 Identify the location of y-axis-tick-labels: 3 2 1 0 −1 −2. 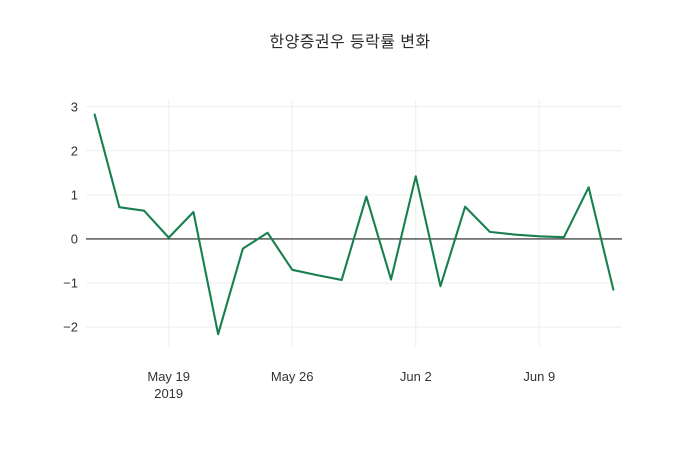
(56, 223).